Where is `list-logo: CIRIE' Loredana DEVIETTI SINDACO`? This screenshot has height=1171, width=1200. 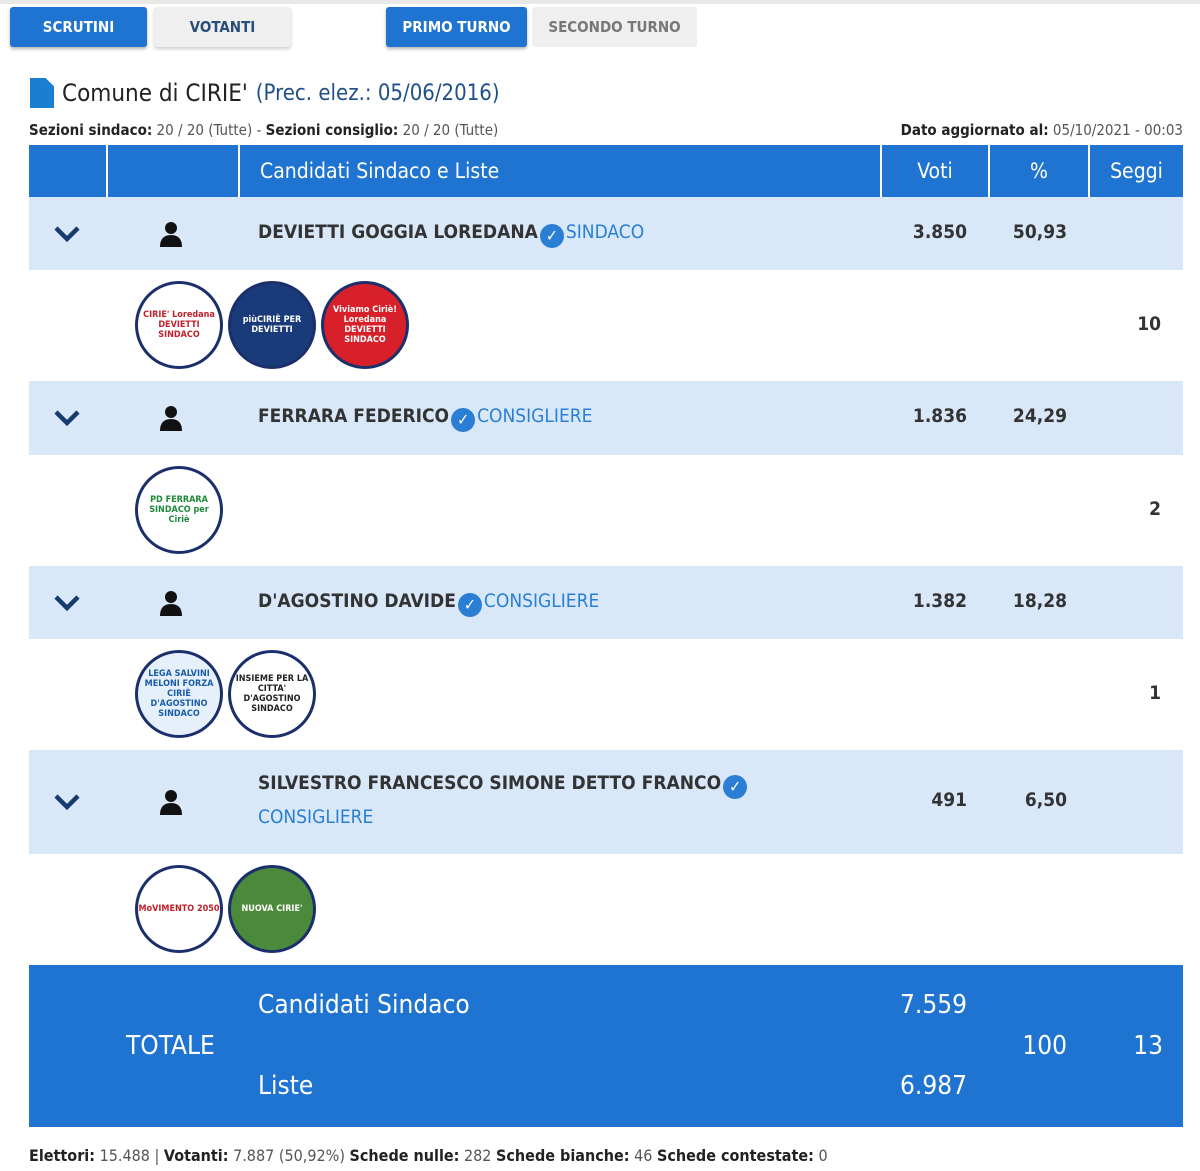
list-logo: CIRIE' Loredana DEVIETTI SINDACO is located at coordinates (179, 325).